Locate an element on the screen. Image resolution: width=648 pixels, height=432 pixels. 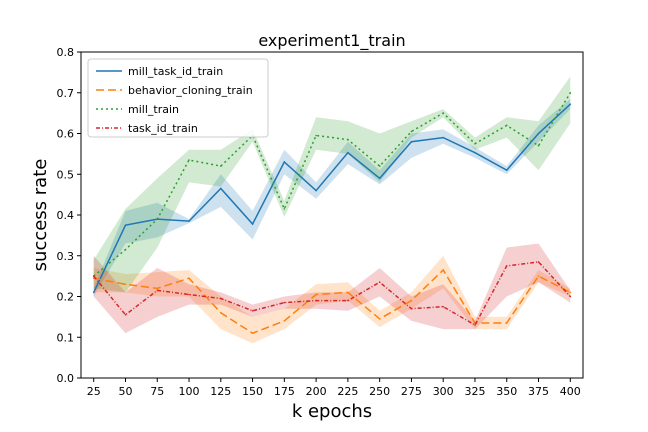
x-tick-label: 75 is located at coordinates (157, 391).